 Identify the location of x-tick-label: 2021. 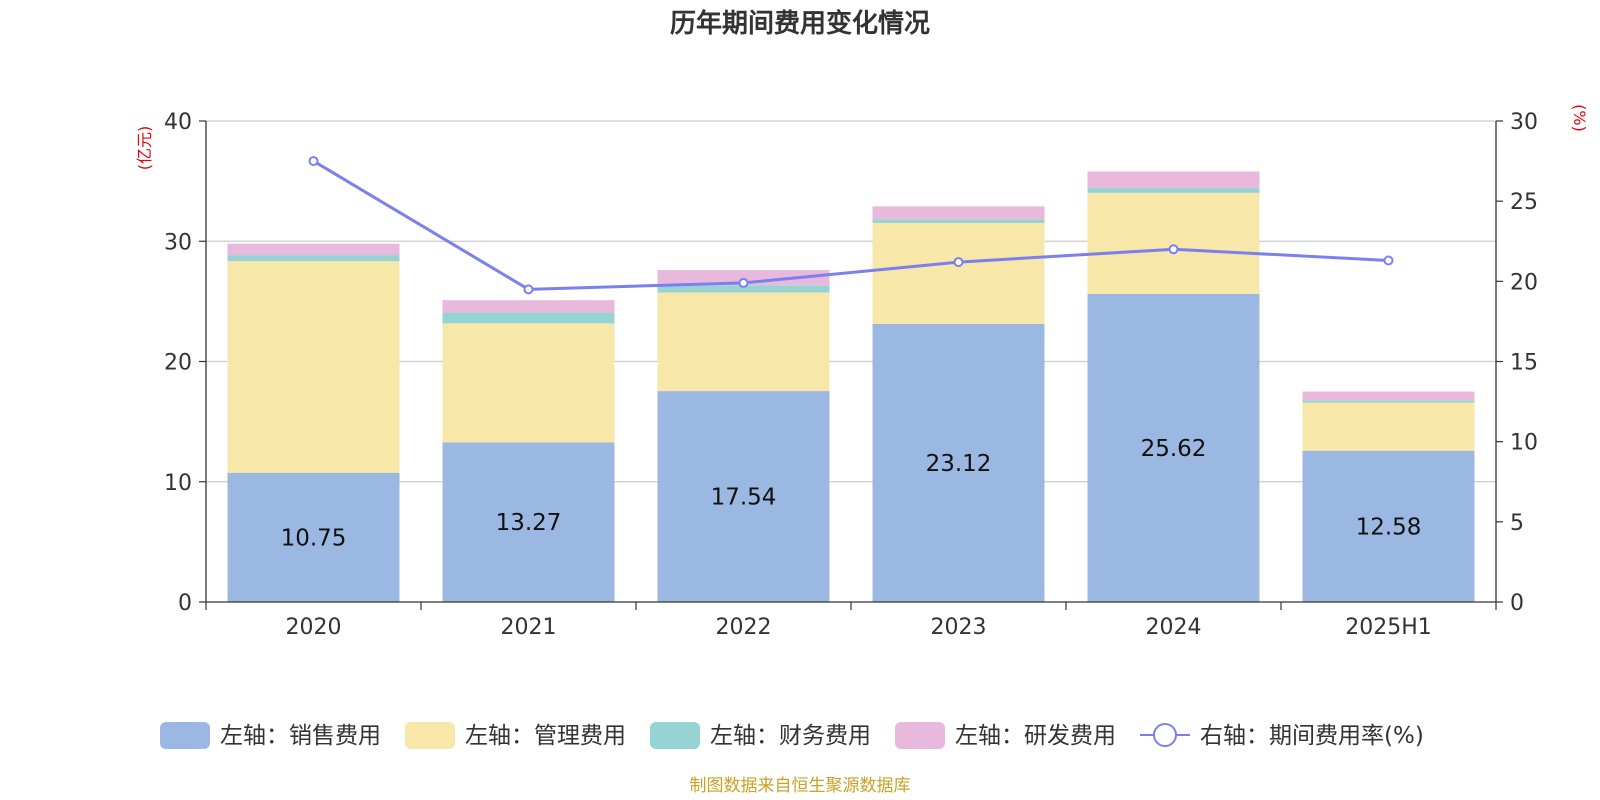
(529, 627).